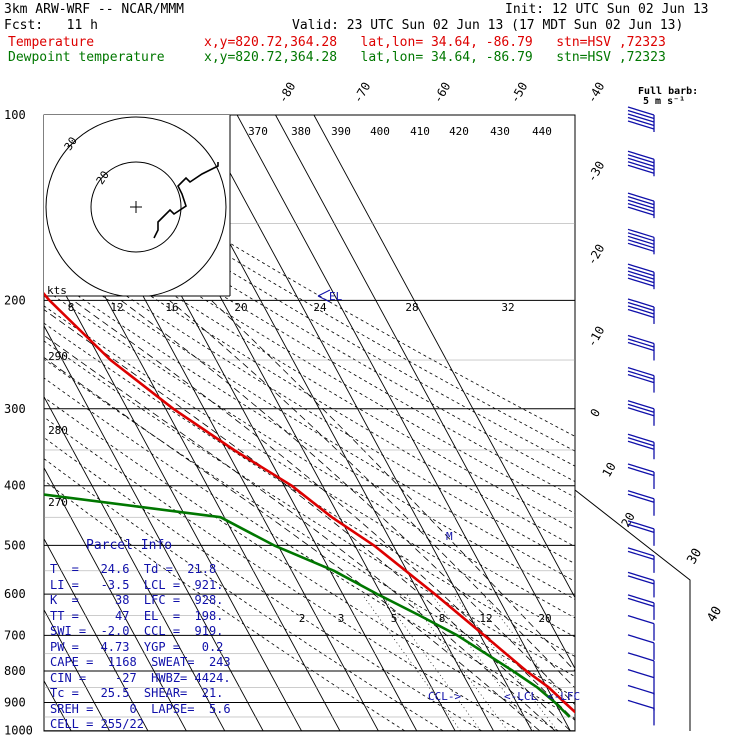 This screenshot has height=740, width=740. What do you see at coordinates (518, 93) in the screenshot?
I see `isotherm-label: -50` at bounding box center [518, 93].